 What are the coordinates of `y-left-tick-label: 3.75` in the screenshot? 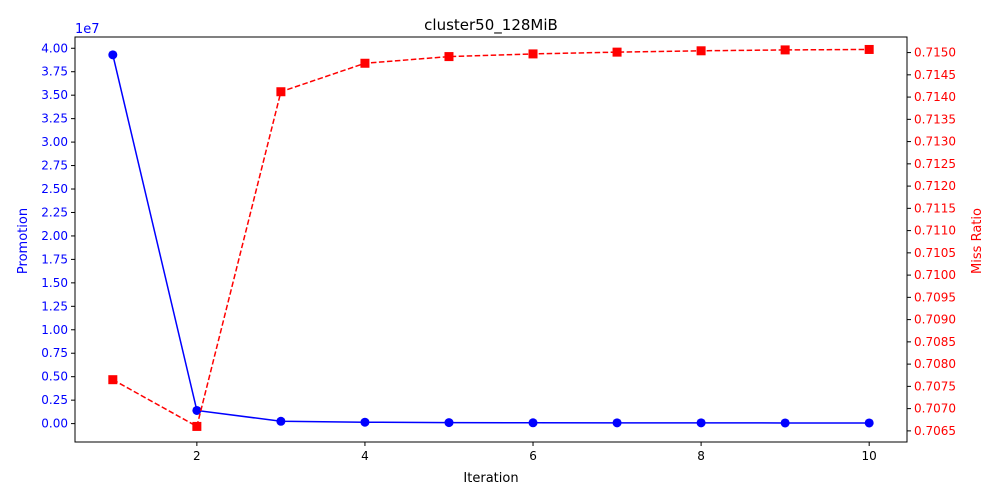 It's located at (54, 72).